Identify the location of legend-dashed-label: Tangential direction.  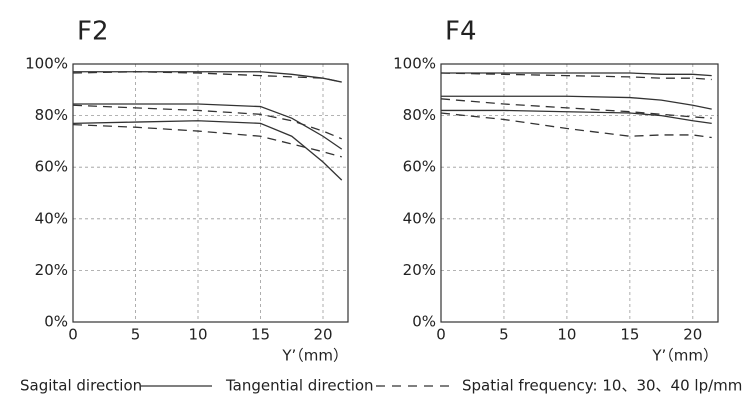
(299, 386).